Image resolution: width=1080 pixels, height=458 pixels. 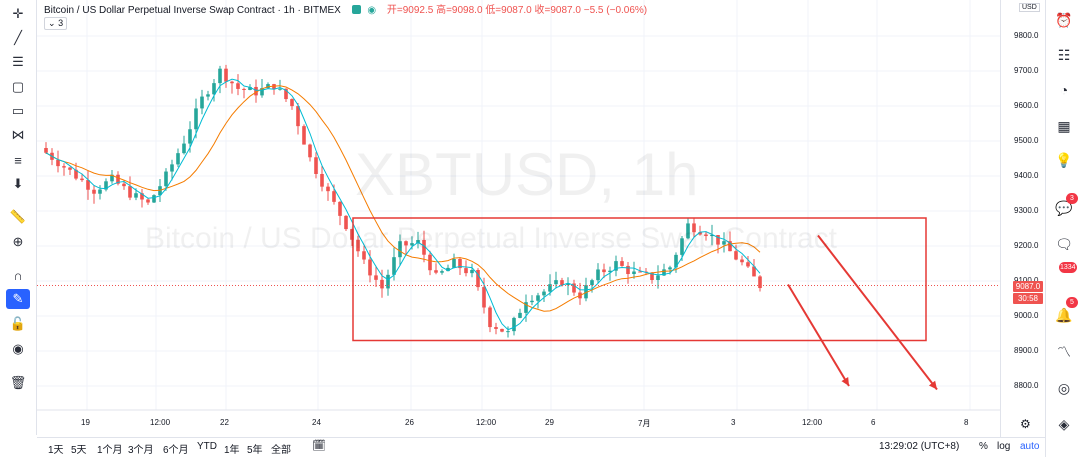 What do you see at coordinates (1064, 423) in the screenshot?
I see `layers-icon: ◈` at bounding box center [1064, 423].